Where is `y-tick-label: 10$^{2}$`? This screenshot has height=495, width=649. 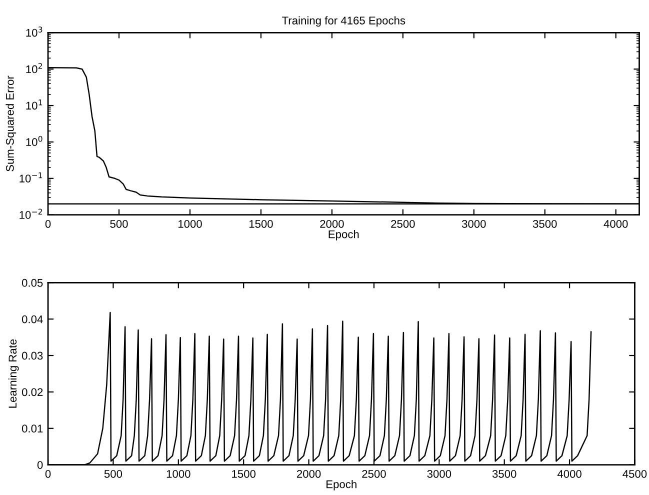 y-tick-label: 10$^{2}$ is located at coordinates (34, 68).